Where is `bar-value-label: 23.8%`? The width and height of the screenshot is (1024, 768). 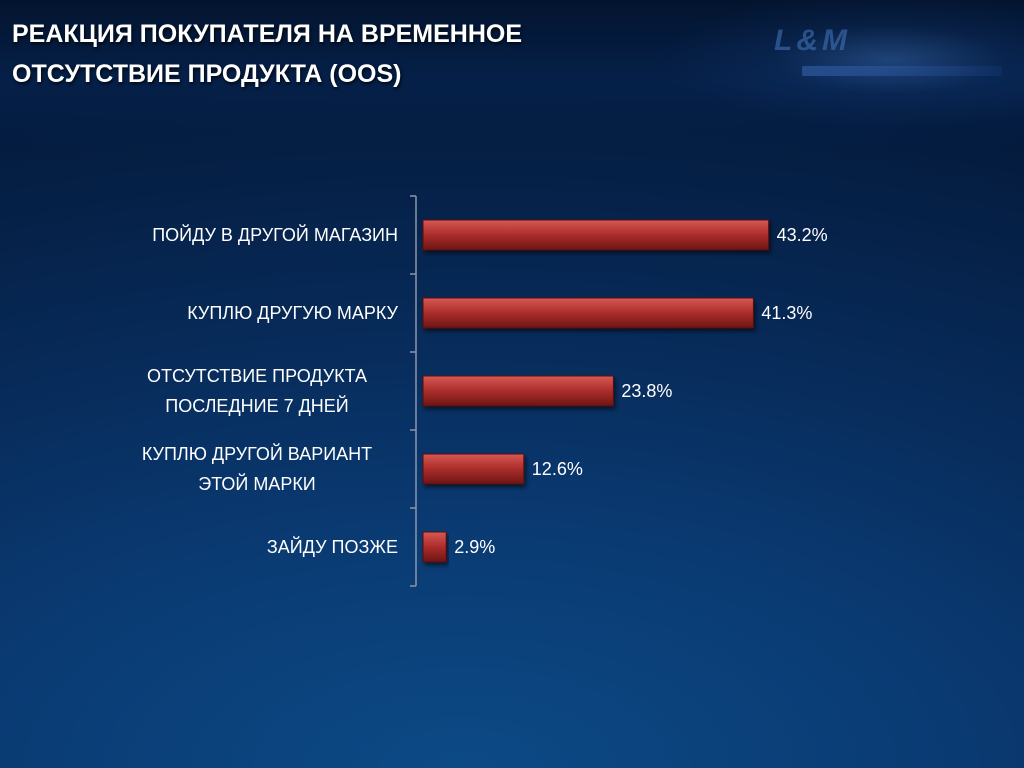 bar-value-label: 23.8% is located at coordinates (646, 391).